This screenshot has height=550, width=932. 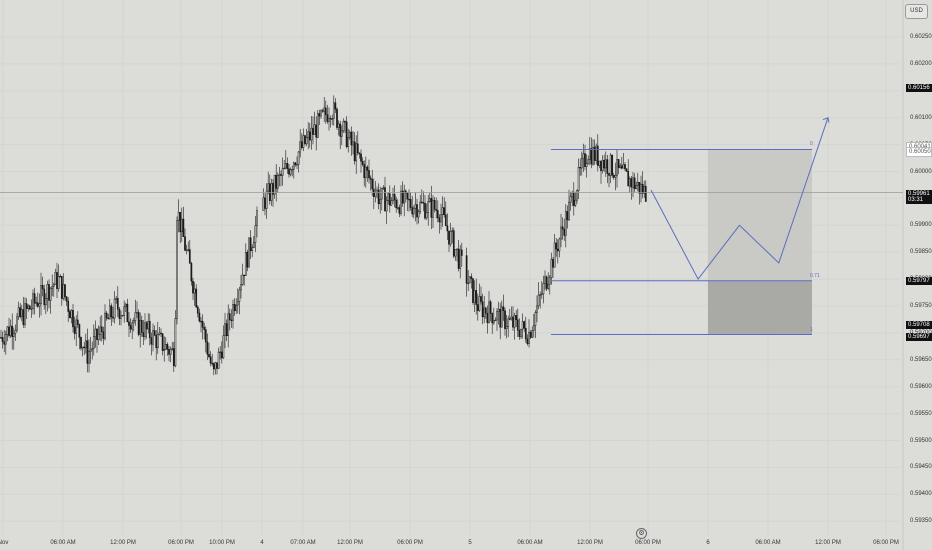 What do you see at coordinates (919, 87) in the screenshot?
I see `price-tag-value: 0.60156` at bounding box center [919, 87].